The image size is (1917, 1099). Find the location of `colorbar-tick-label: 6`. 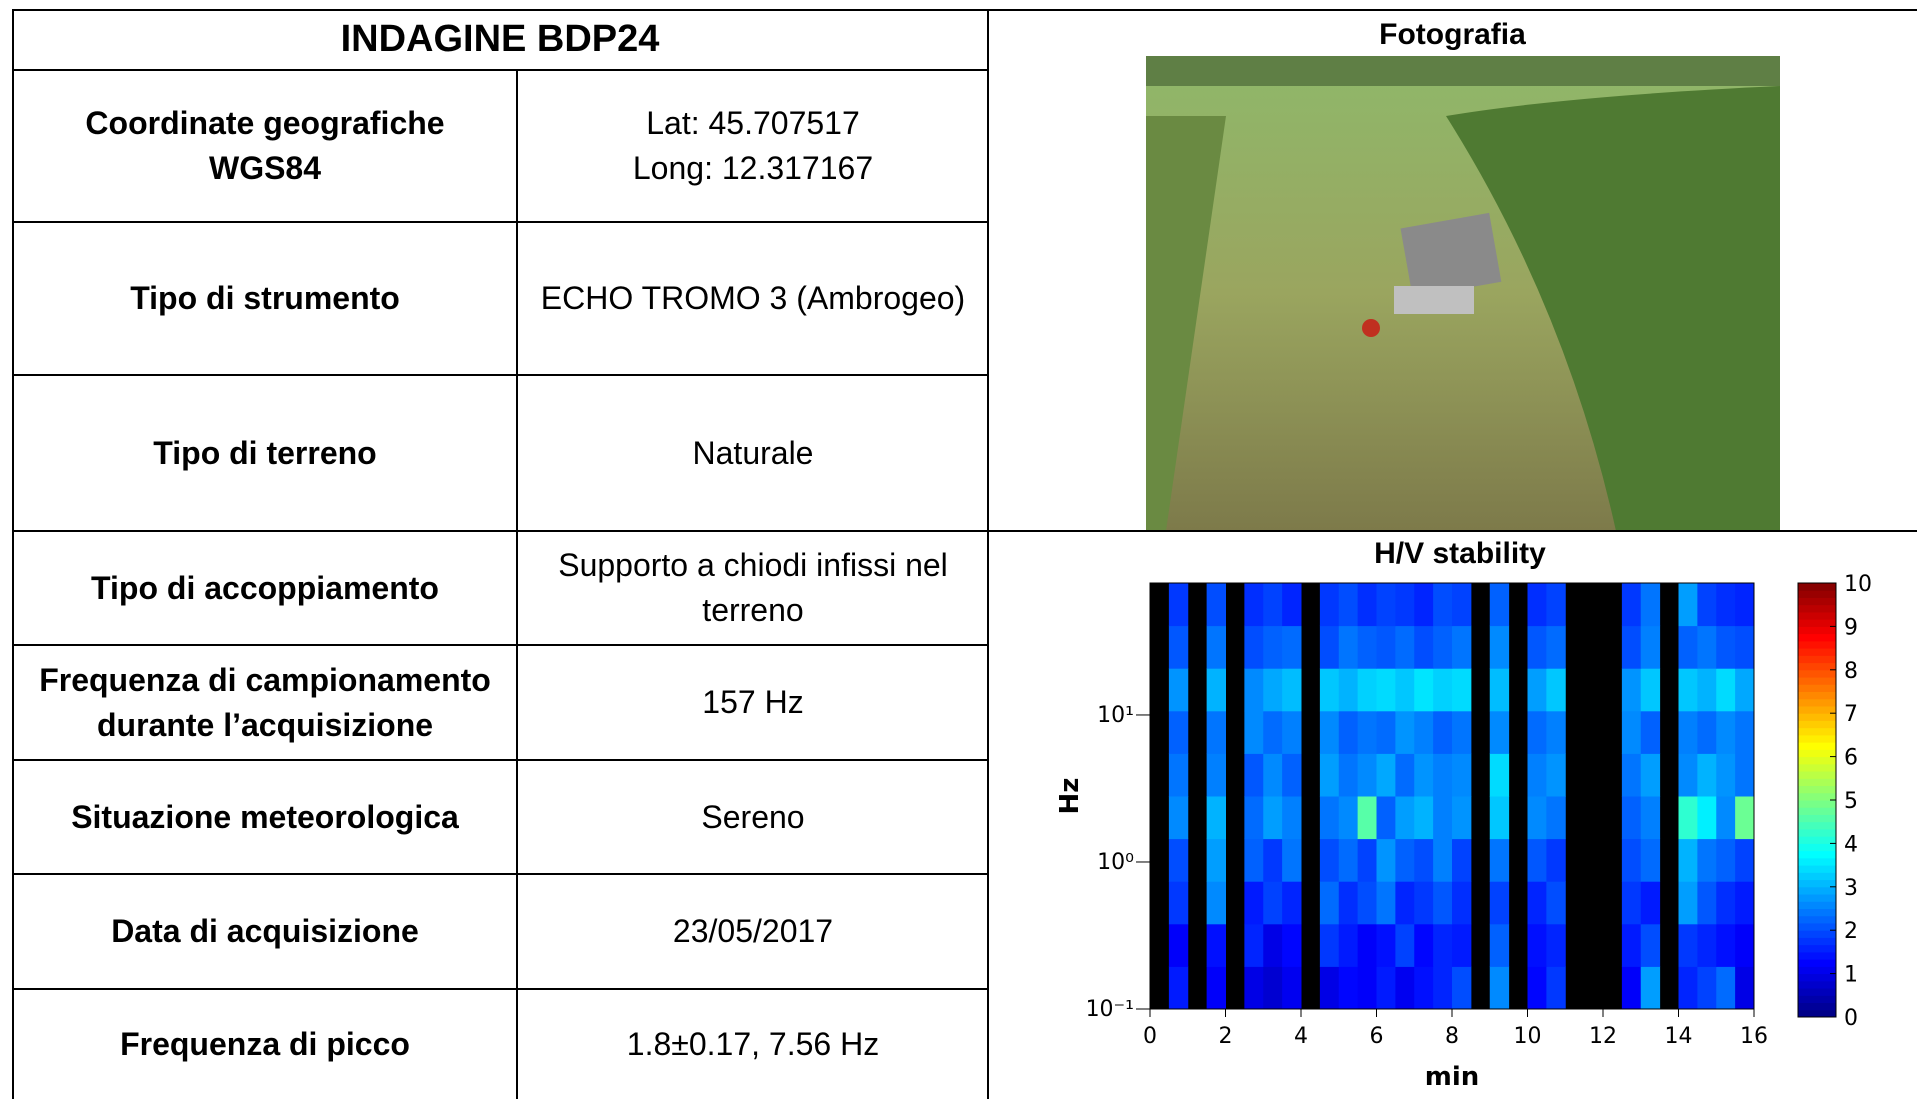

colorbar-tick-label: 6 is located at coordinates (1851, 758).